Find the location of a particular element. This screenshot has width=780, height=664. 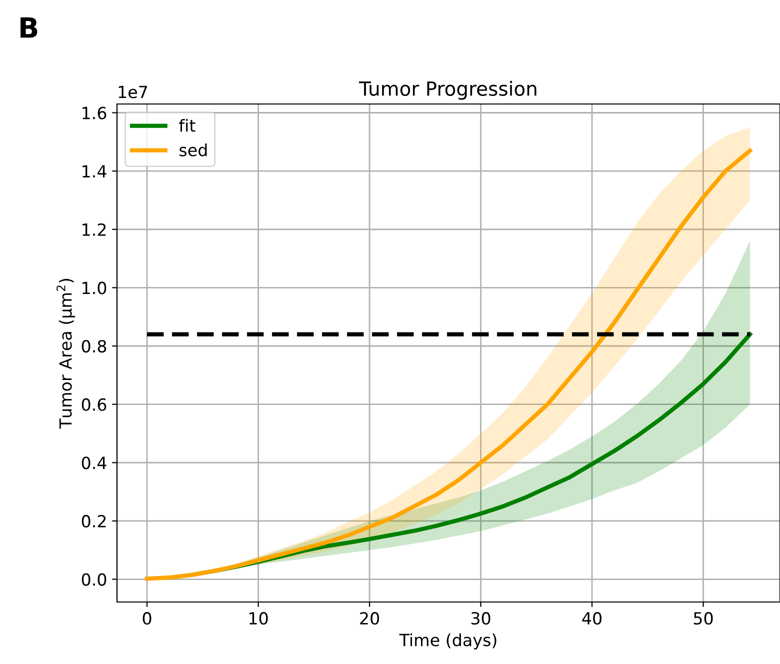

y-tick-label: 1.4 is located at coordinates (94, 171).